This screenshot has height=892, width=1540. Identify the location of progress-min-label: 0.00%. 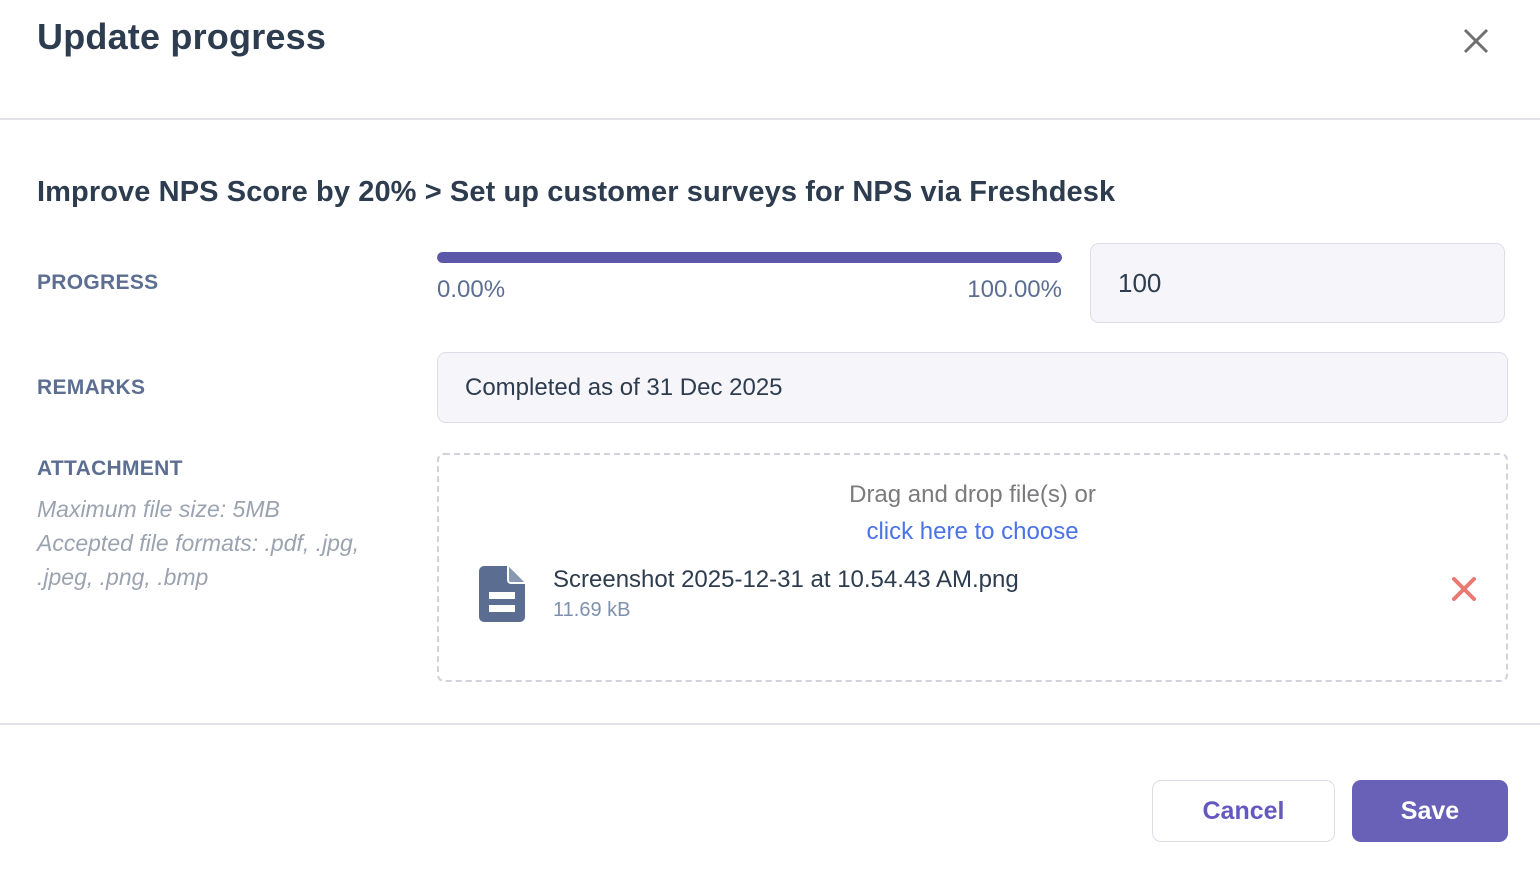
(471, 289).